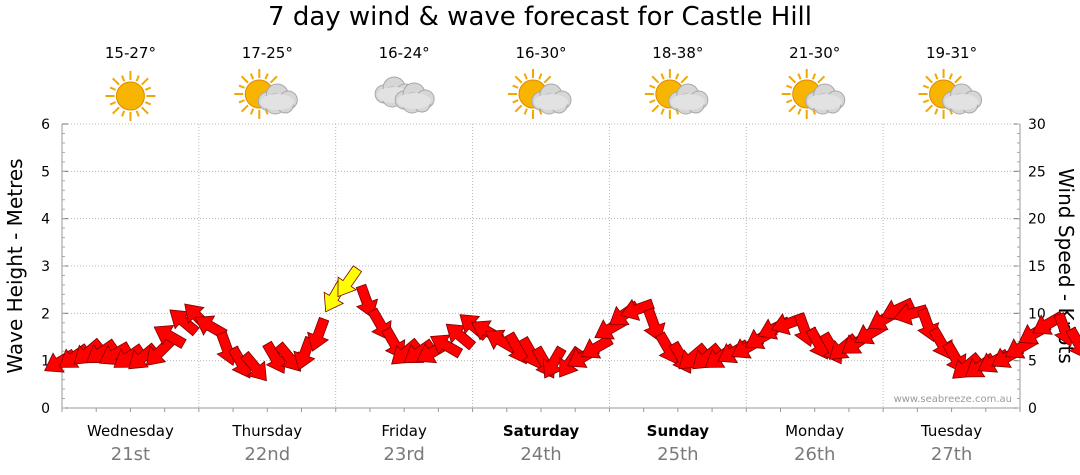  What do you see at coordinates (45, 267) in the screenshot?
I see `left-tick-label: 3` at bounding box center [45, 267].